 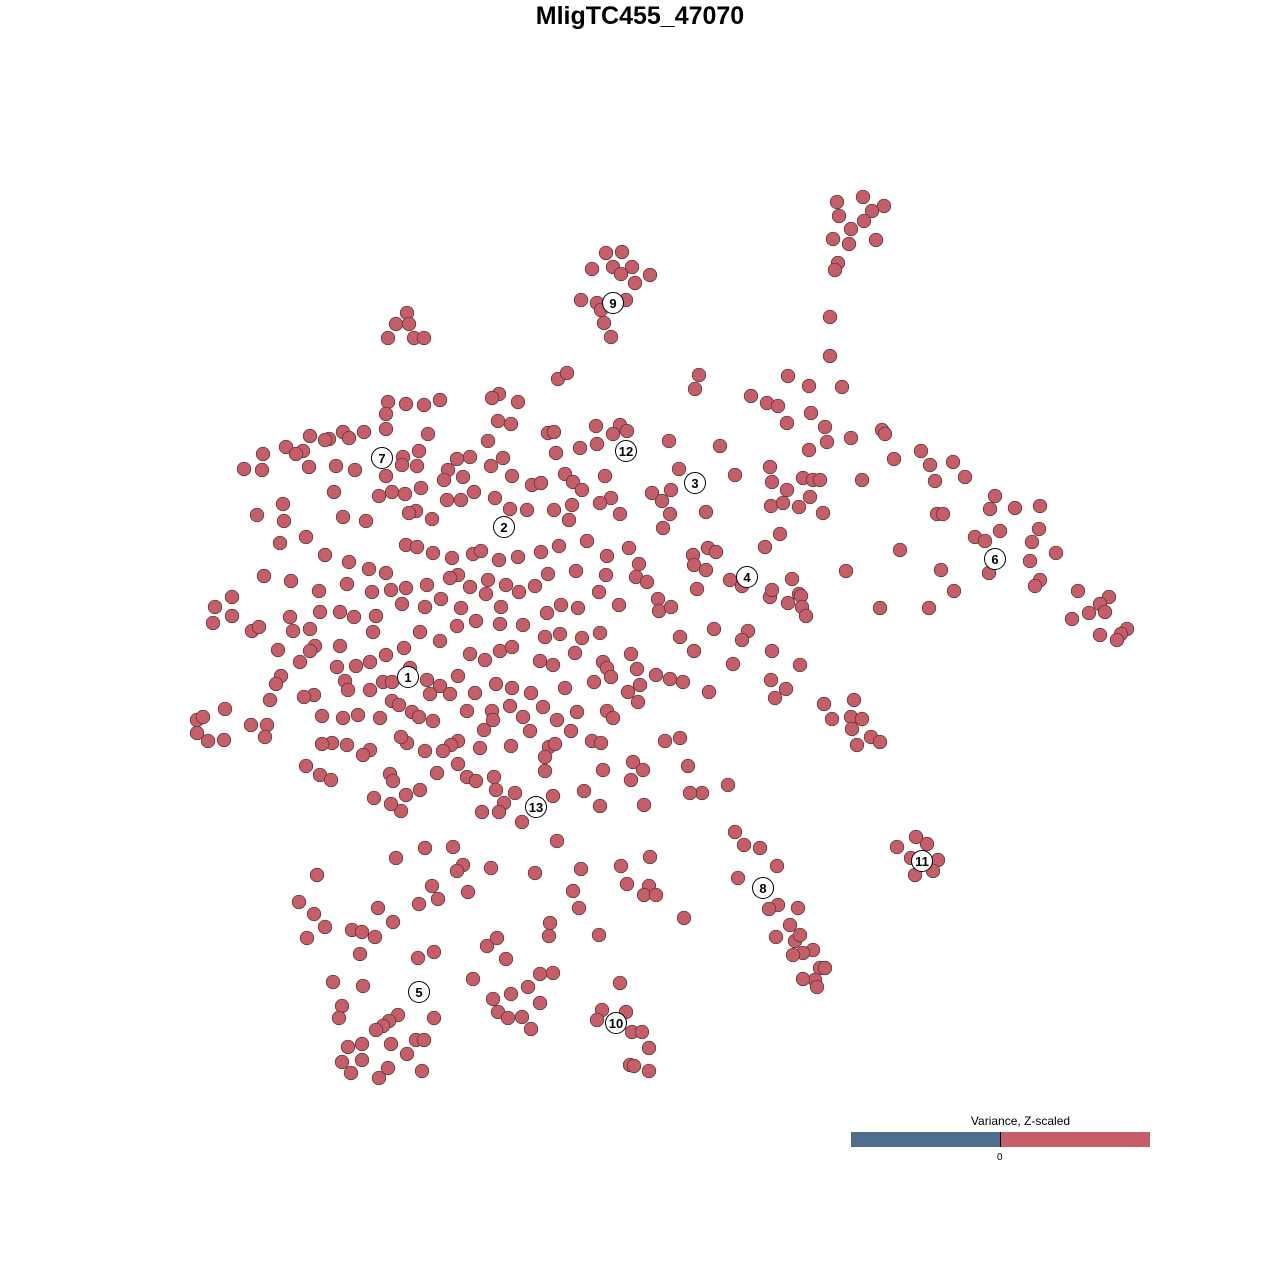 I want to click on cluster-label-text: 12, so click(x=626, y=451).